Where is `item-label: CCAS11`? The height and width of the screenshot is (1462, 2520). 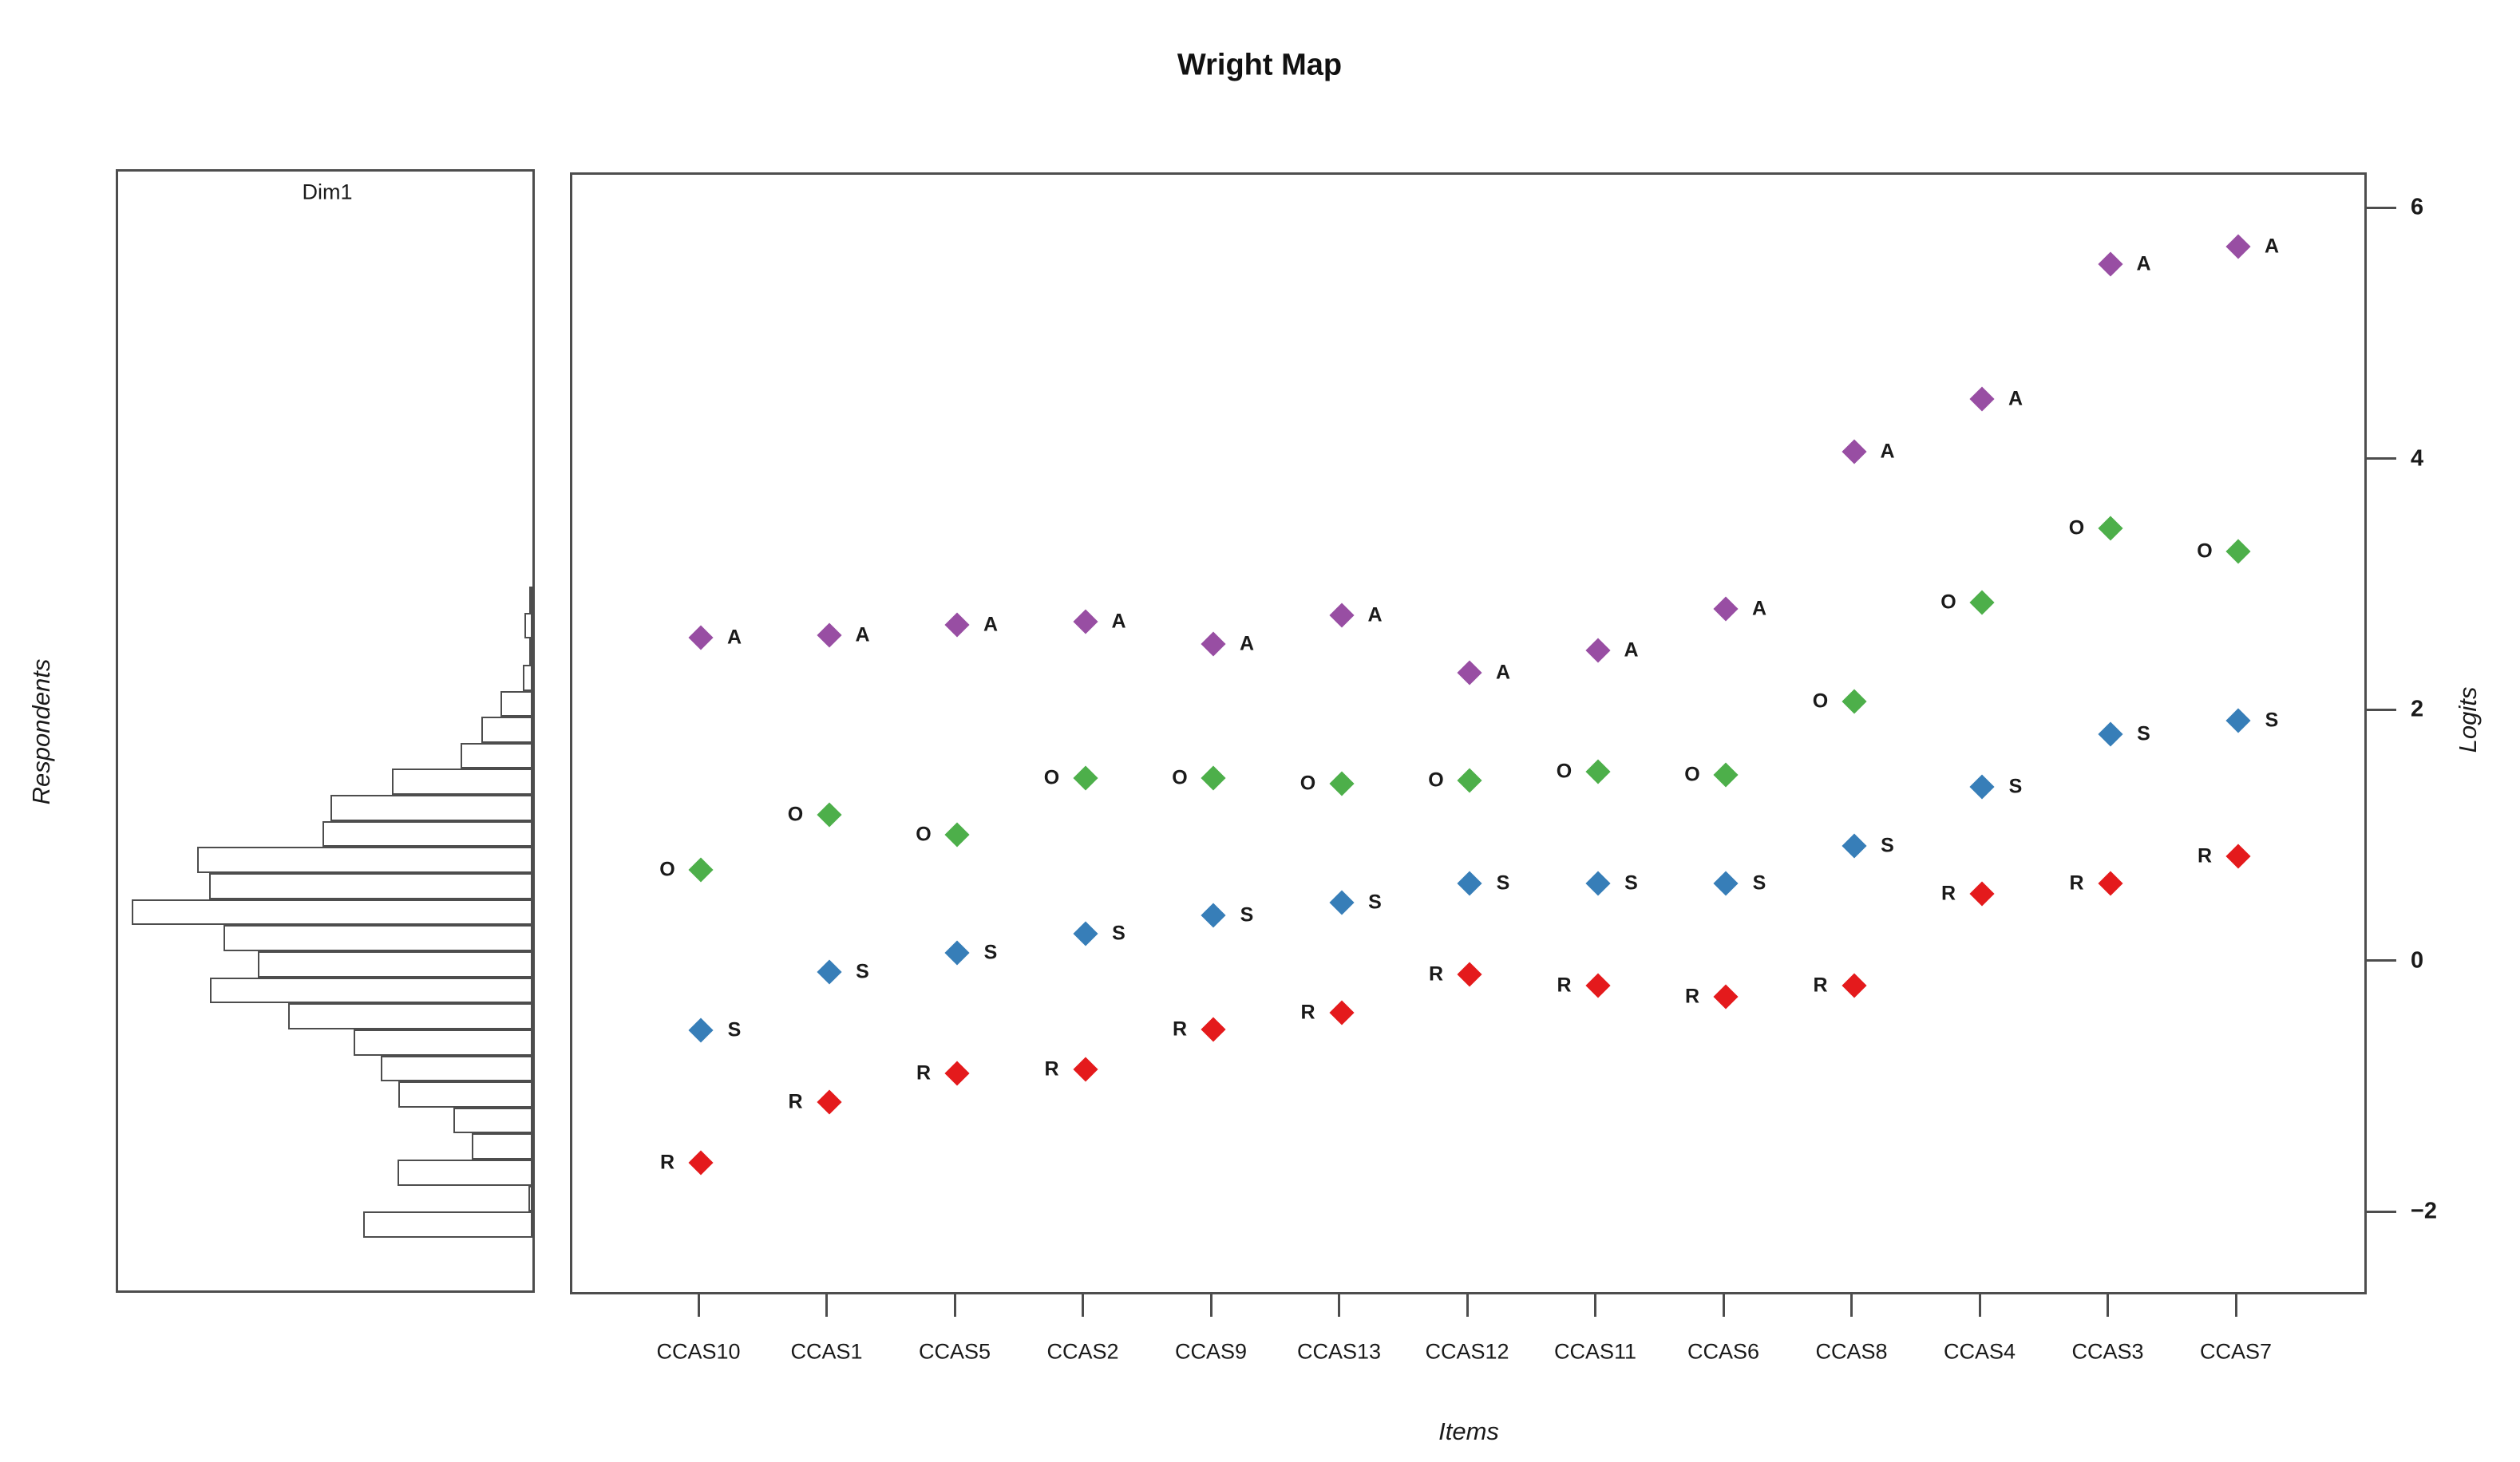 item-label: CCAS11 is located at coordinates (1595, 1351).